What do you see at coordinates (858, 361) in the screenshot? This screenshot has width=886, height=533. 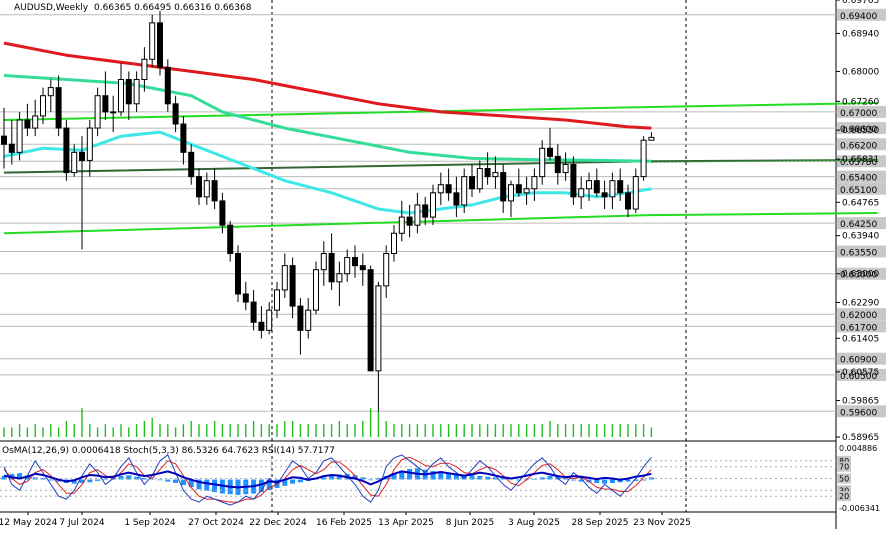 I see `level-label-12: 0.60900` at bounding box center [858, 361].